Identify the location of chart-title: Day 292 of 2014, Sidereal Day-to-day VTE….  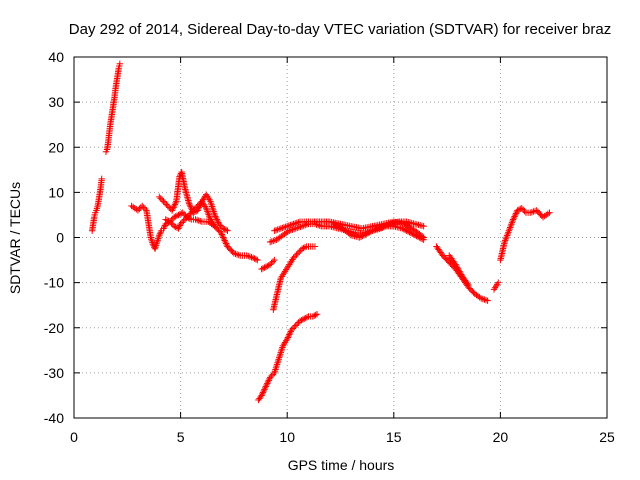
(340, 29).